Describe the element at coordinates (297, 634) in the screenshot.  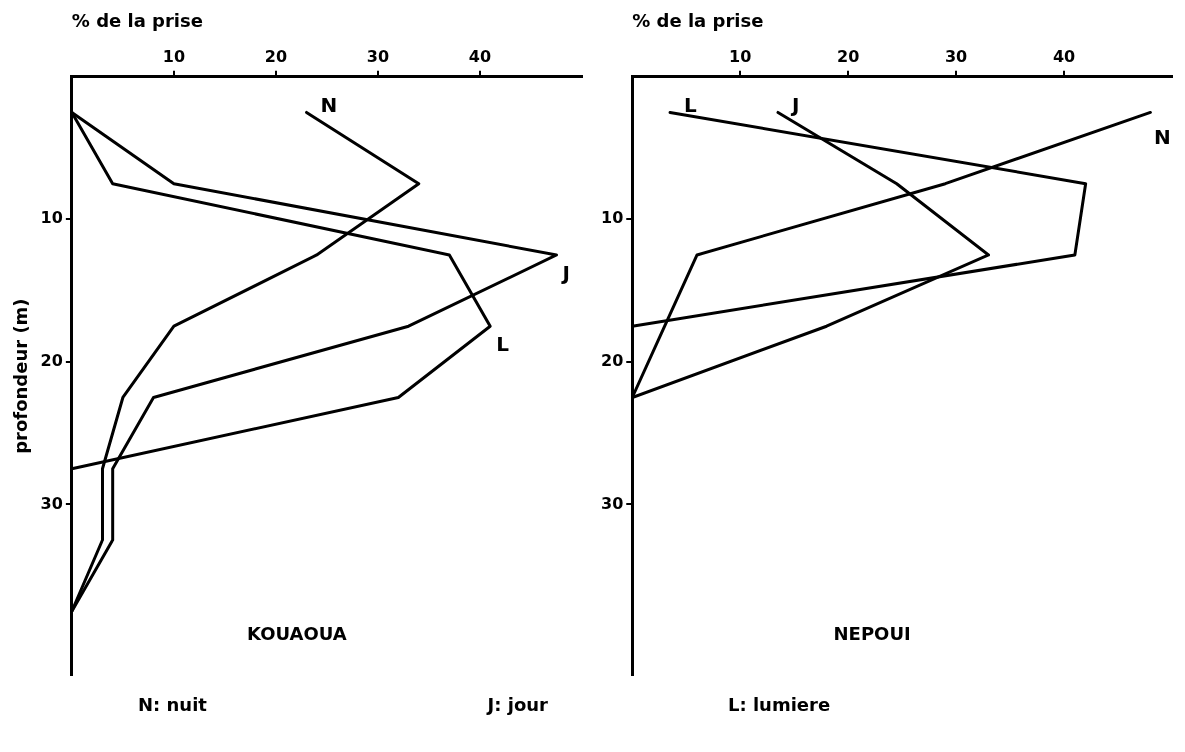
I see `text: KOUAOUA` at that location.